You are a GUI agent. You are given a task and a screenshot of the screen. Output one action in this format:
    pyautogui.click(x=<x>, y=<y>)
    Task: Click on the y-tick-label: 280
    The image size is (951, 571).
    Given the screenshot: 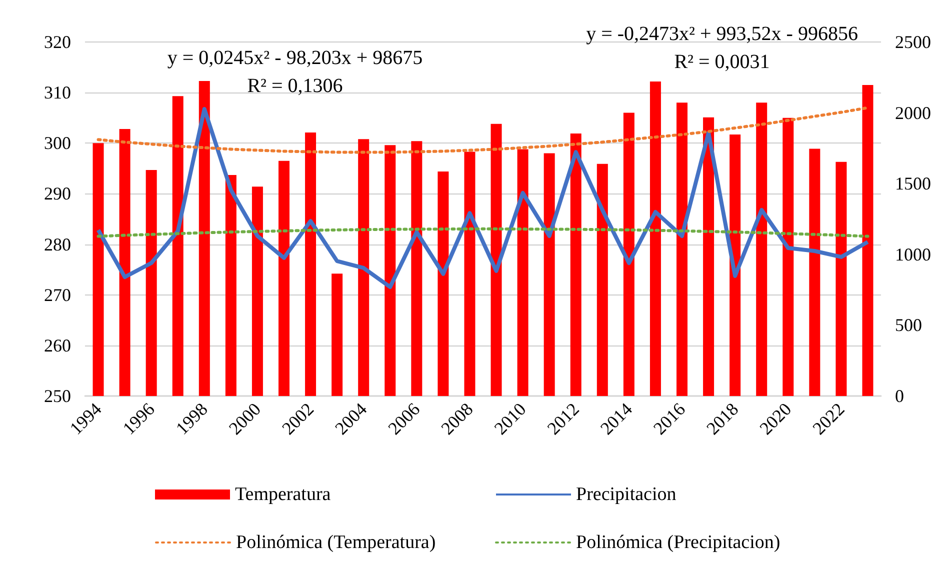 What is the action you would take?
    pyautogui.click(x=57, y=244)
    